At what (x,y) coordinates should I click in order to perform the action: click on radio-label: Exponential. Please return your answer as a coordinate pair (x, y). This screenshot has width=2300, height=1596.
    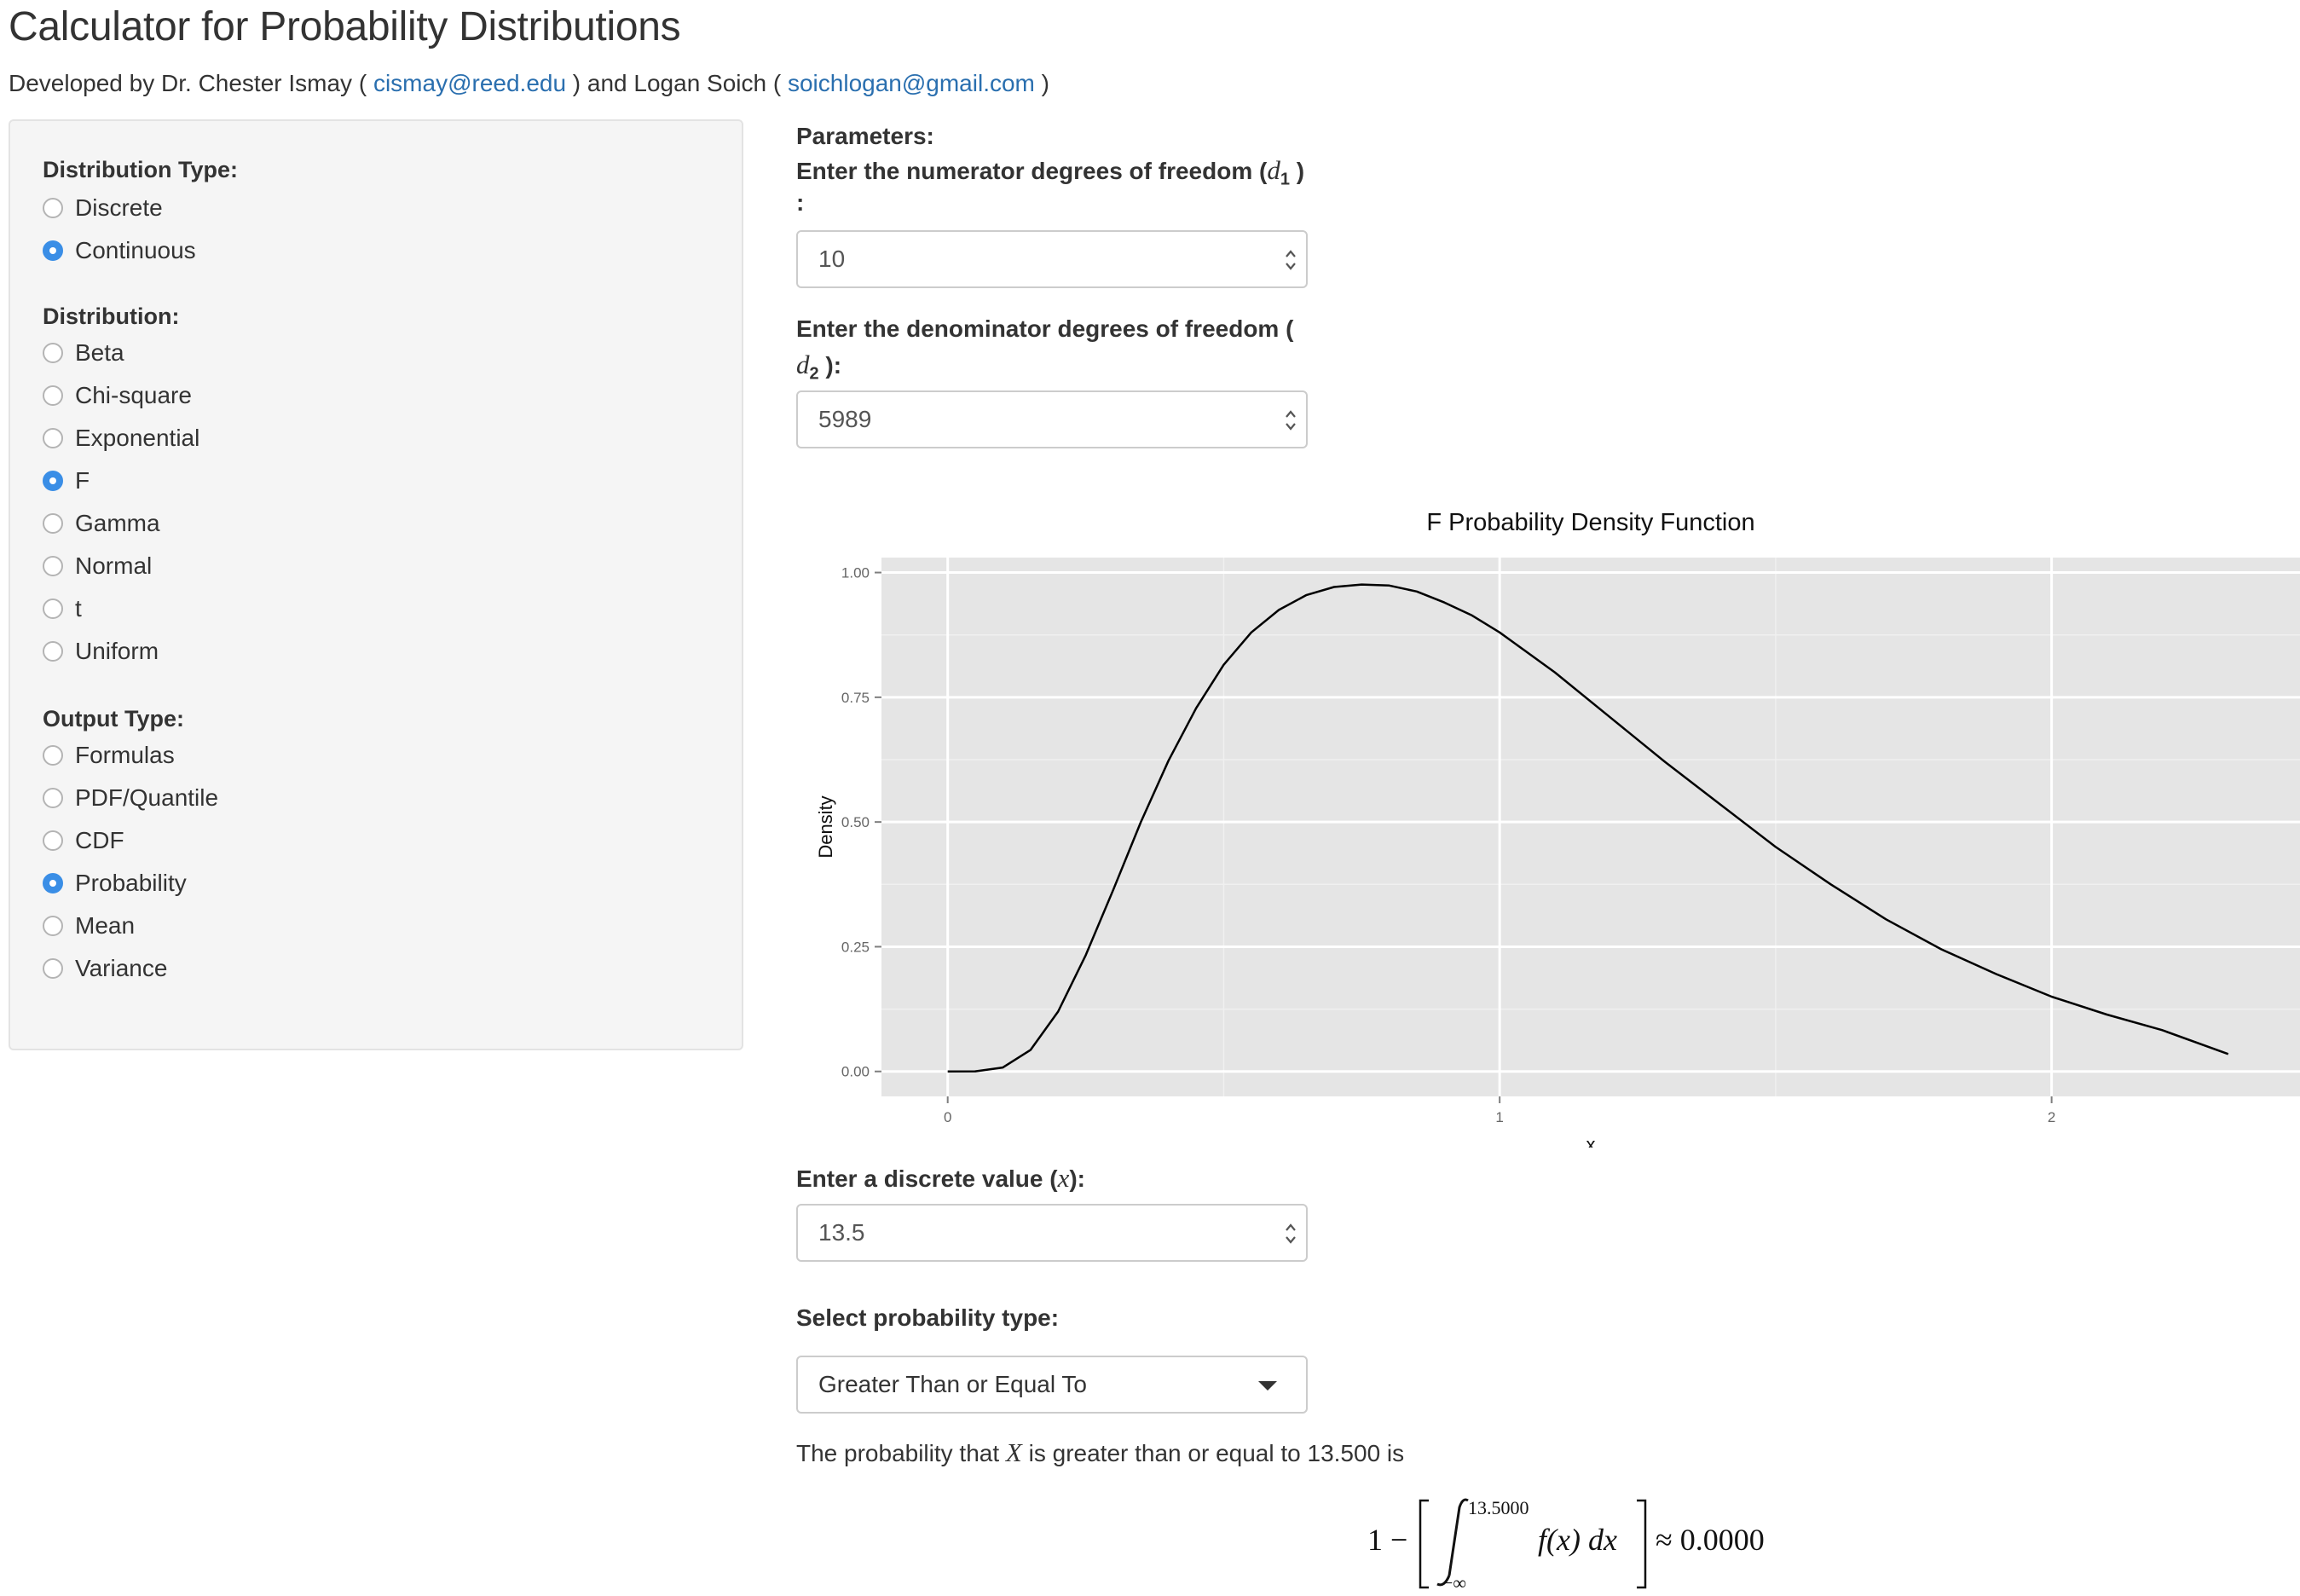
    Looking at the image, I should click on (137, 438).